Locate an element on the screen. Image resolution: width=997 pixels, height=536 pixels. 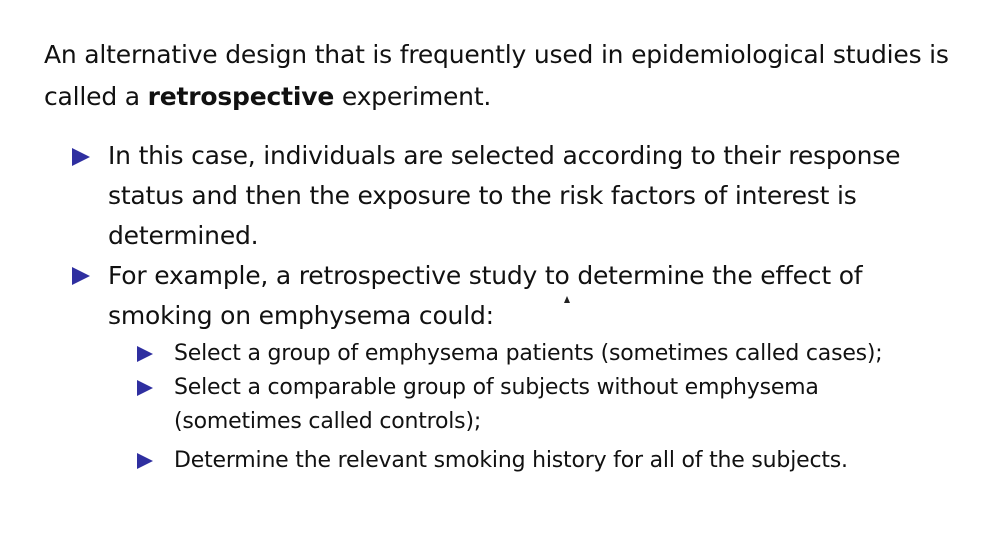
mouse-cursor-icon is located at coordinates (567, 299).